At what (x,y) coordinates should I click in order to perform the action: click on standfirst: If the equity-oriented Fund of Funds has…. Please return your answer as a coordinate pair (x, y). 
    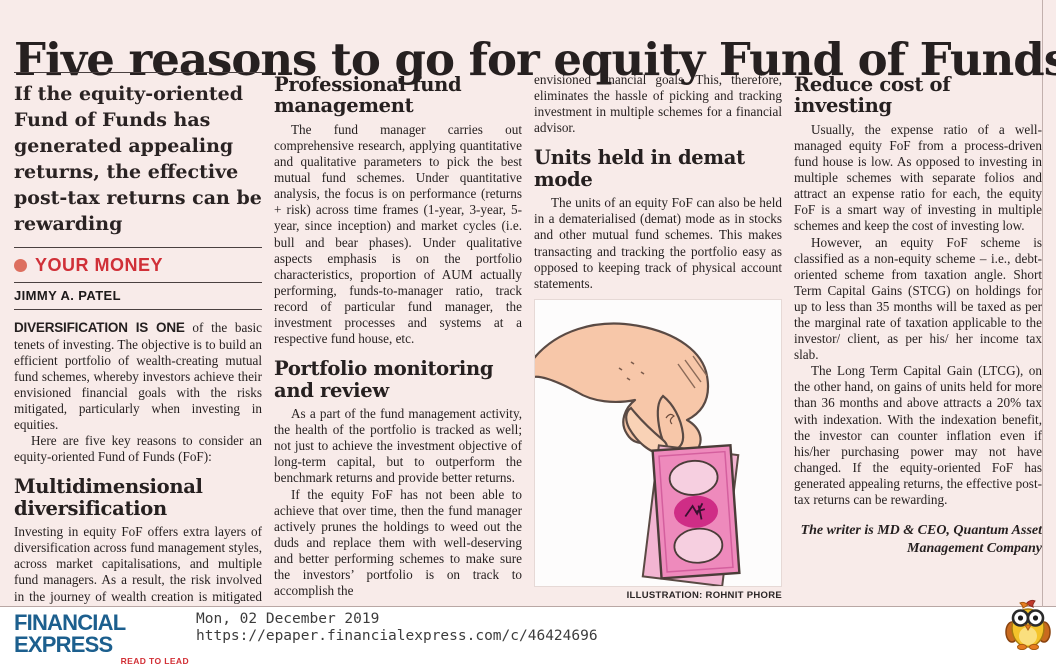
    Looking at the image, I should click on (138, 159).